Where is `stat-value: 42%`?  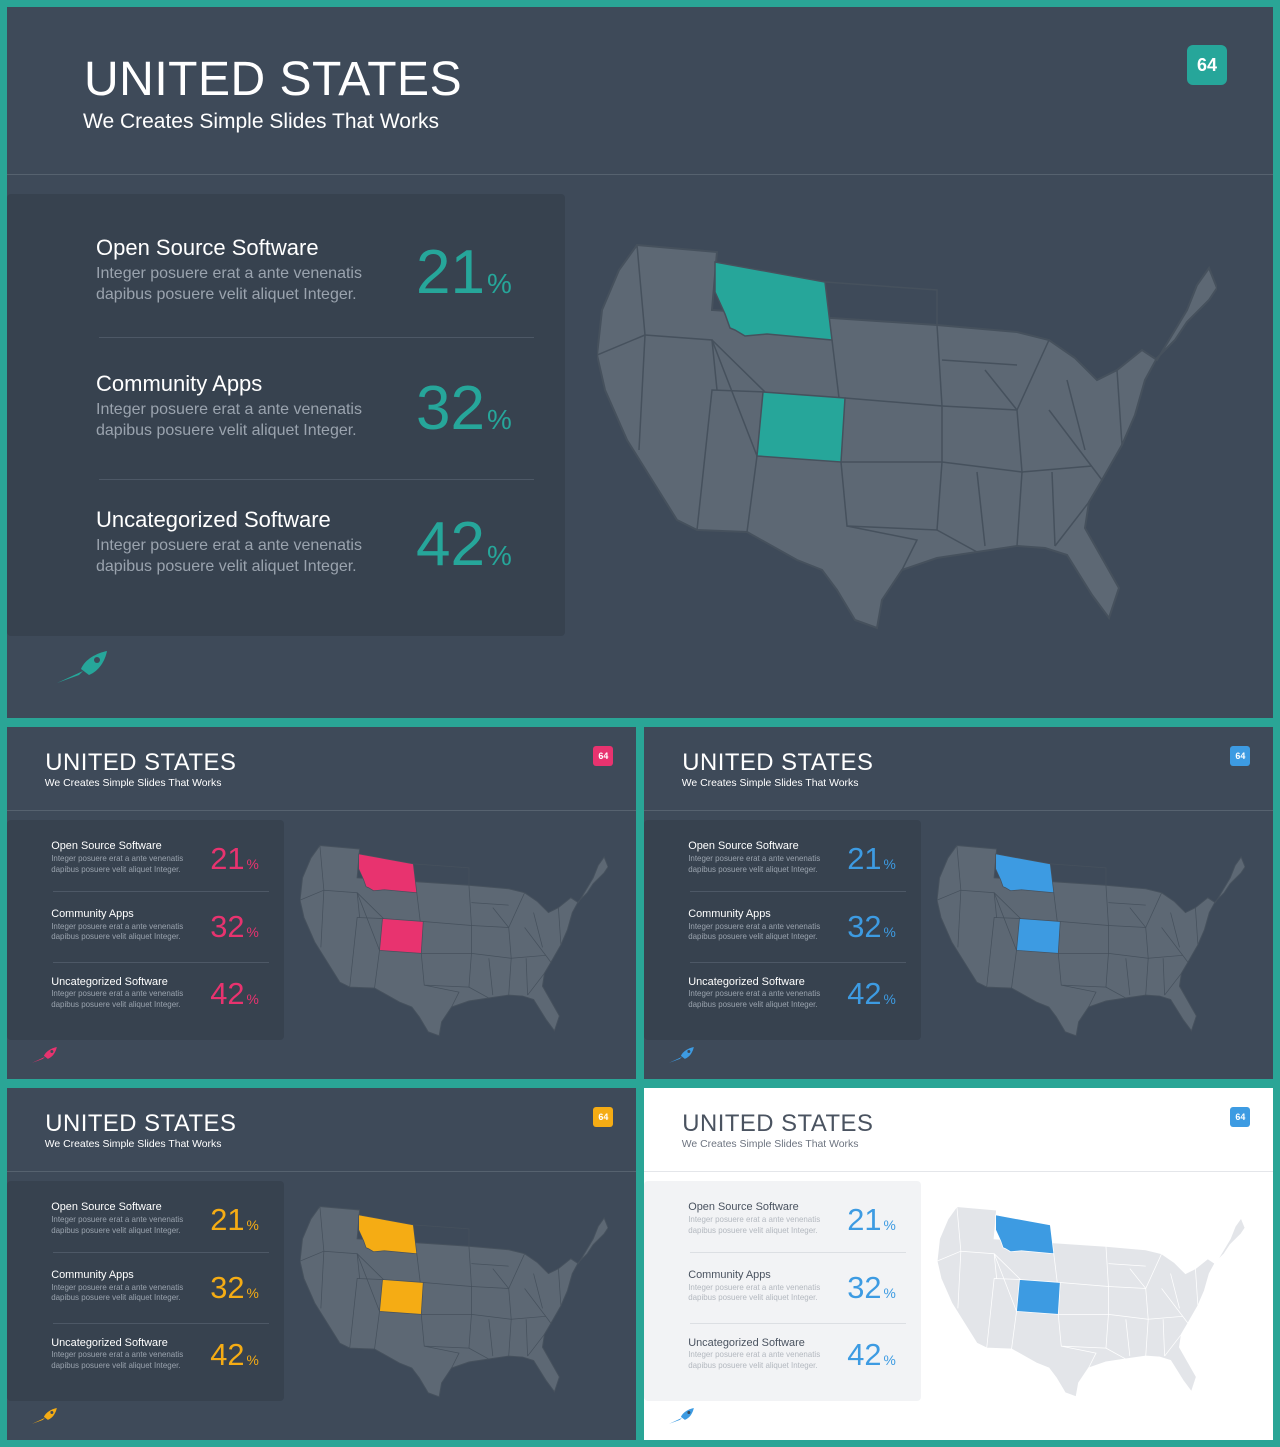 stat-value: 42% is located at coordinates (871, 1355).